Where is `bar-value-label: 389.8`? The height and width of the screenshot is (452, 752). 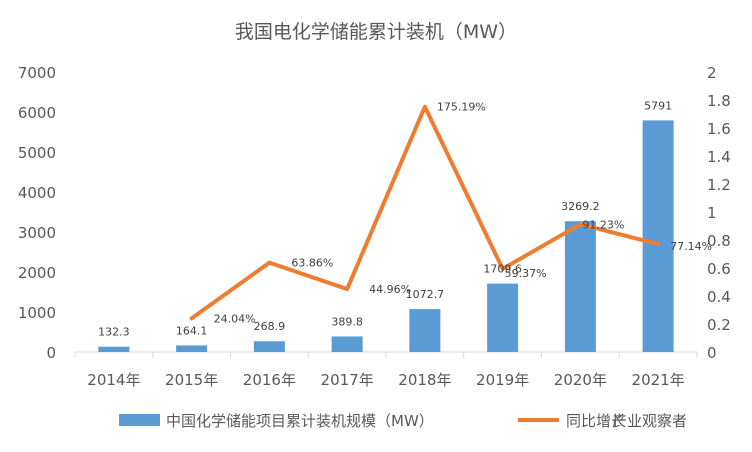 bar-value-label: 389.8 is located at coordinates (347, 321).